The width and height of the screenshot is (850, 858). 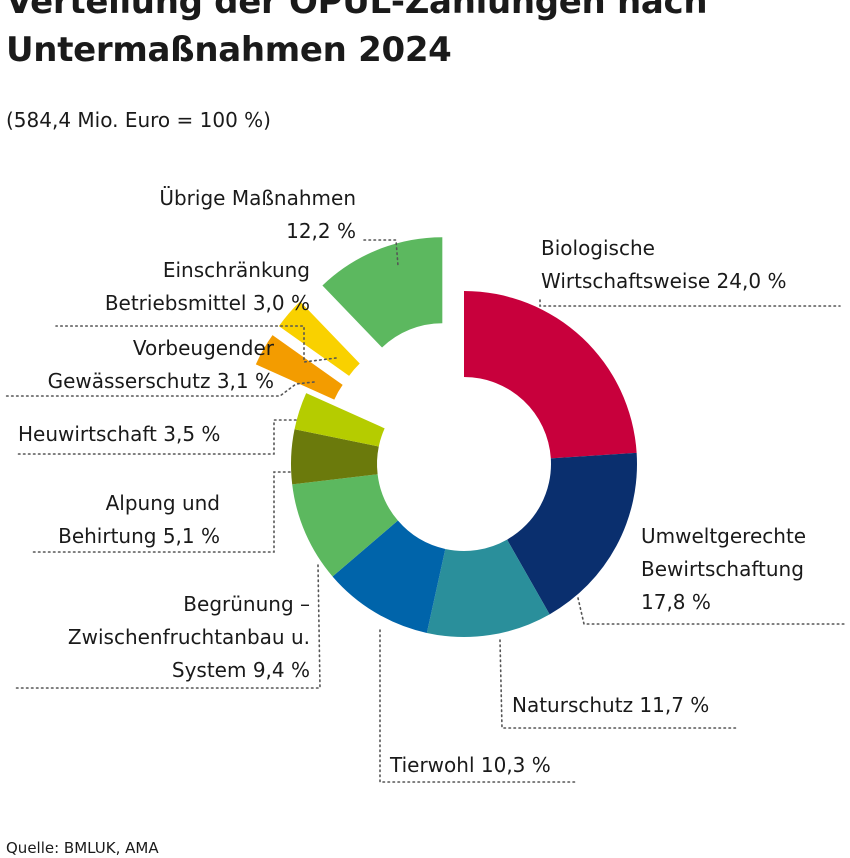 I want to click on slice-label-umwelt: Umweltgerechte Bewirtschaftung 17,8 %, so click(x=724, y=569).